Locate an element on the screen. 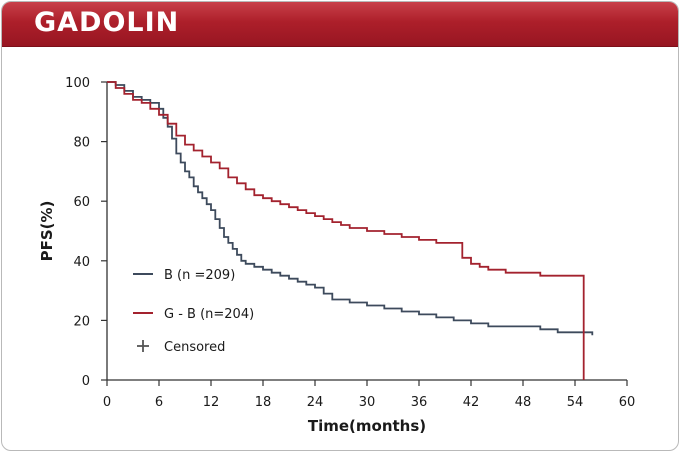 This screenshot has width=680, height=452. title-banner: GADOLIN is located at coordinates (340, 24).